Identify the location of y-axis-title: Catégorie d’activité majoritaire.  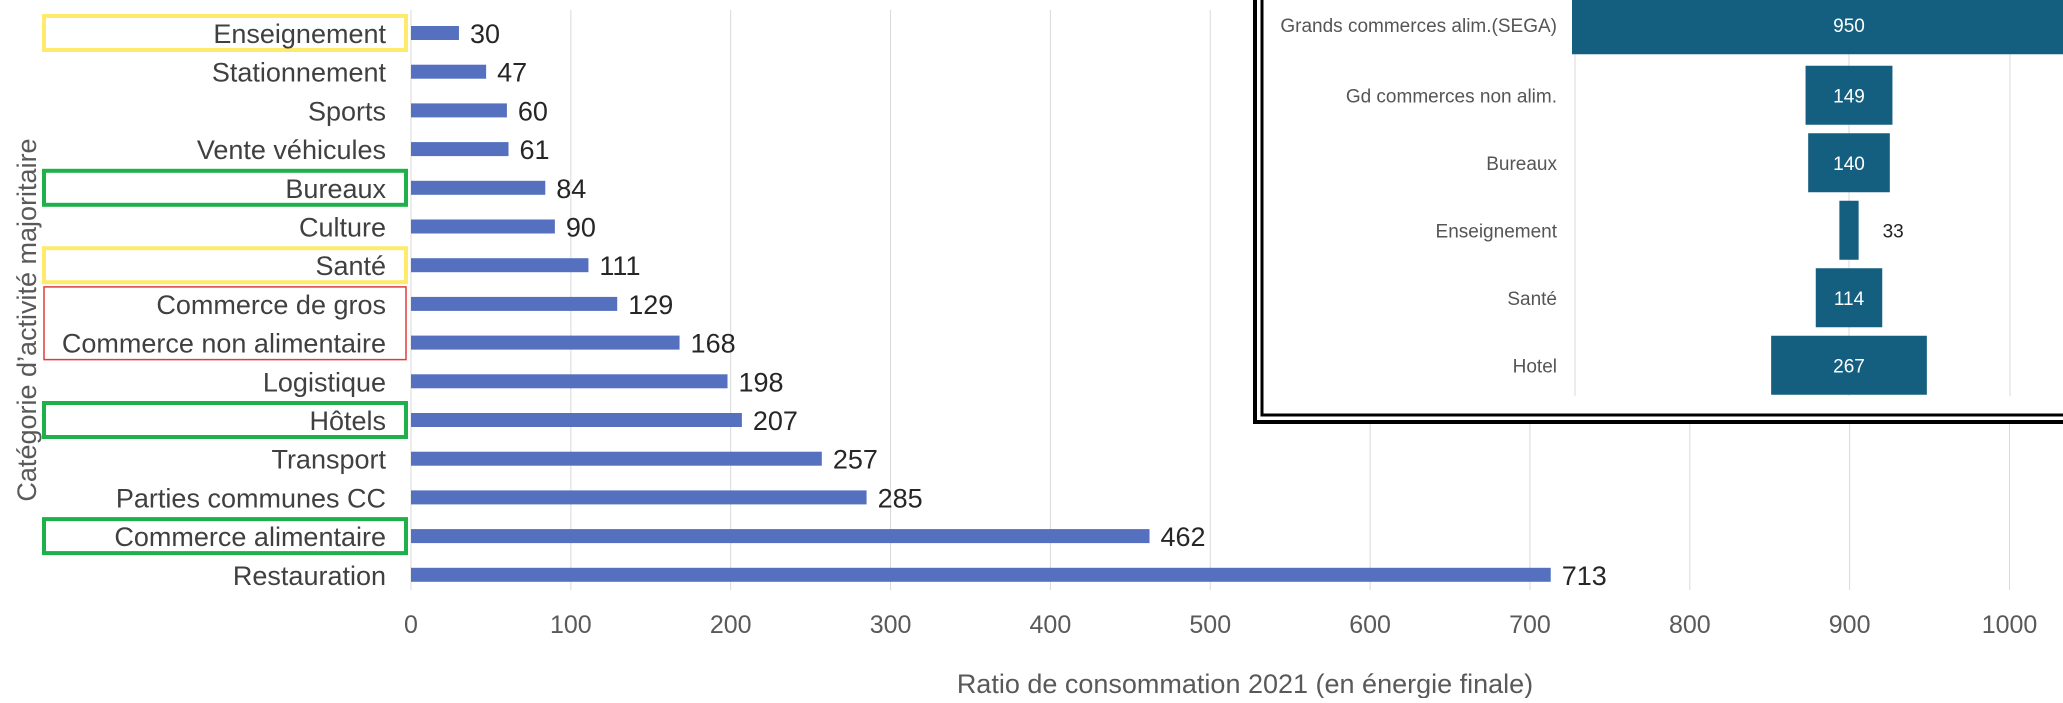
(27, 319).